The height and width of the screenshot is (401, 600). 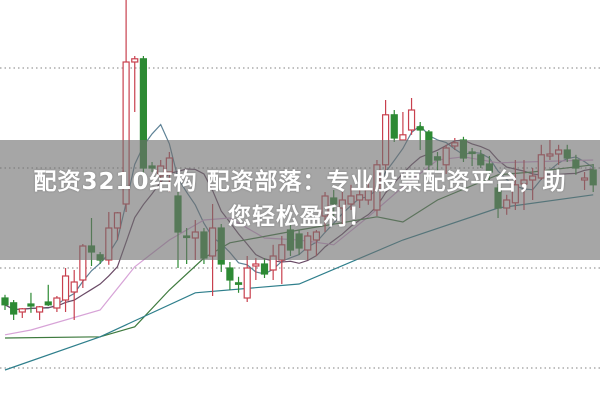 I want to click on headline-line-2: 您轻松盈利！, so click(x=300, y=217).